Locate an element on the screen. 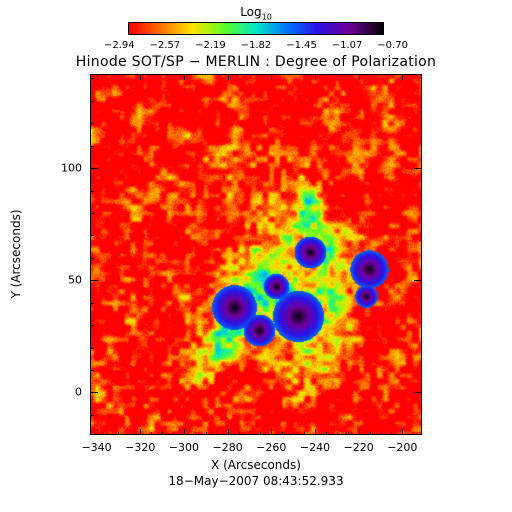  colorbar-tick-1: −2.57 is located at coordinates (165, 45).